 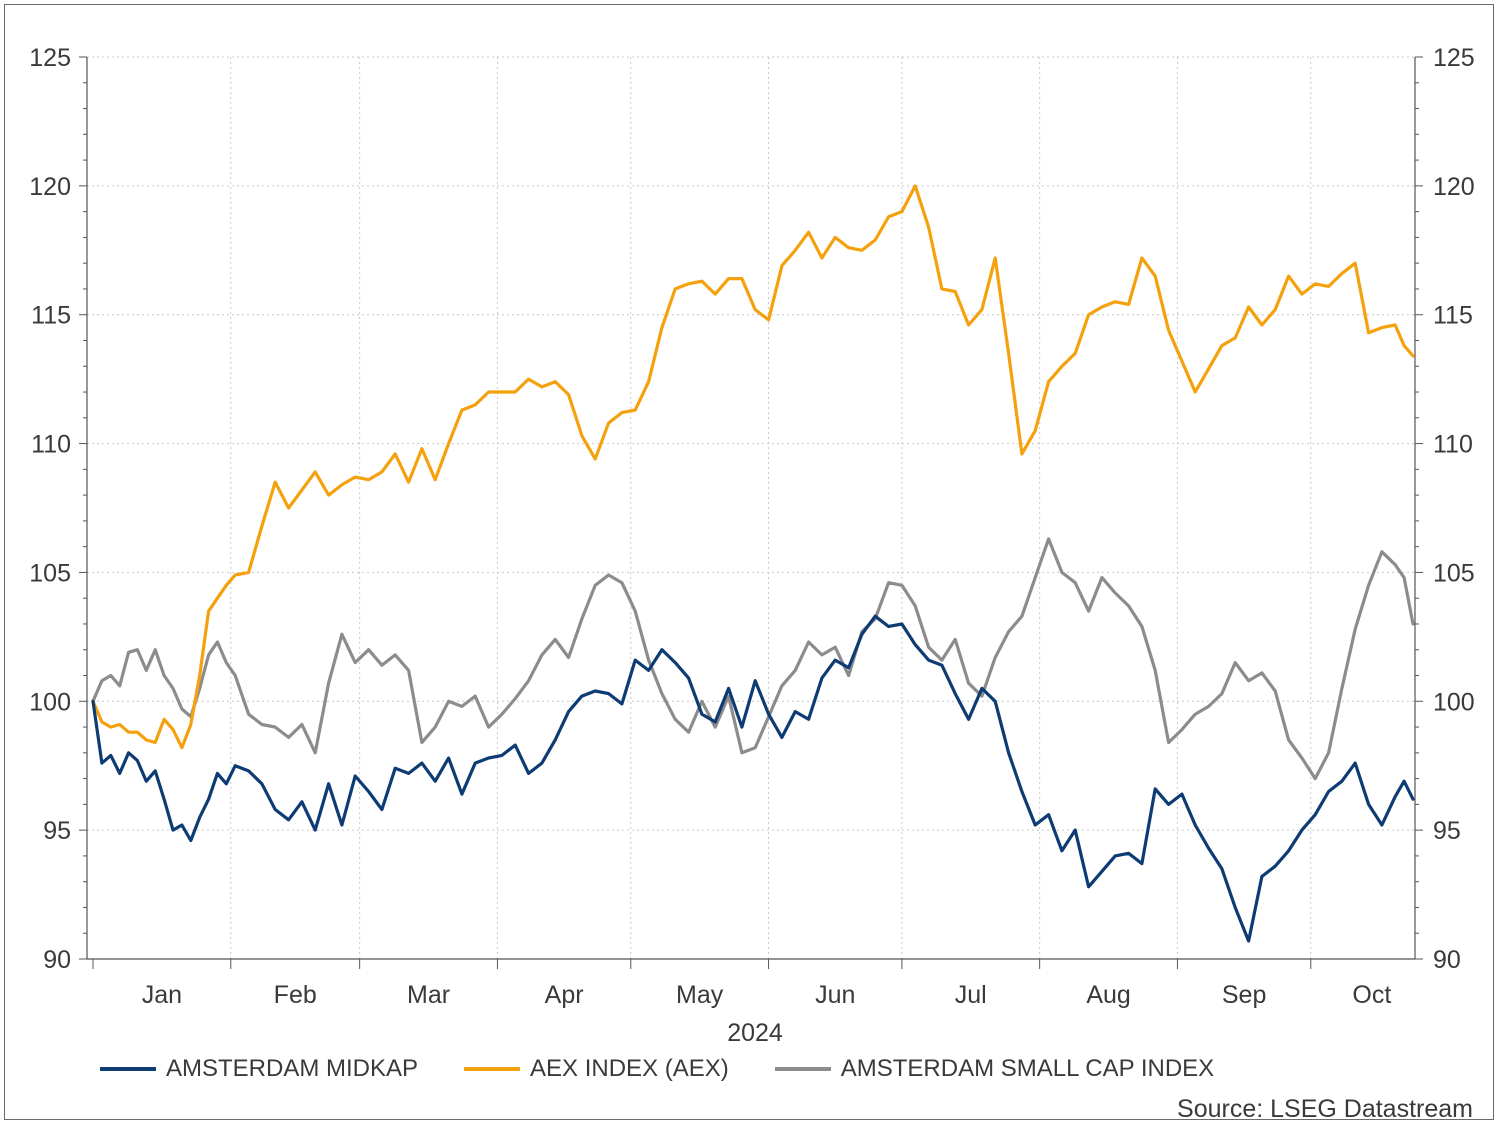 I want to click on y-tick-label-left: 90, so click(x=57, y=960).